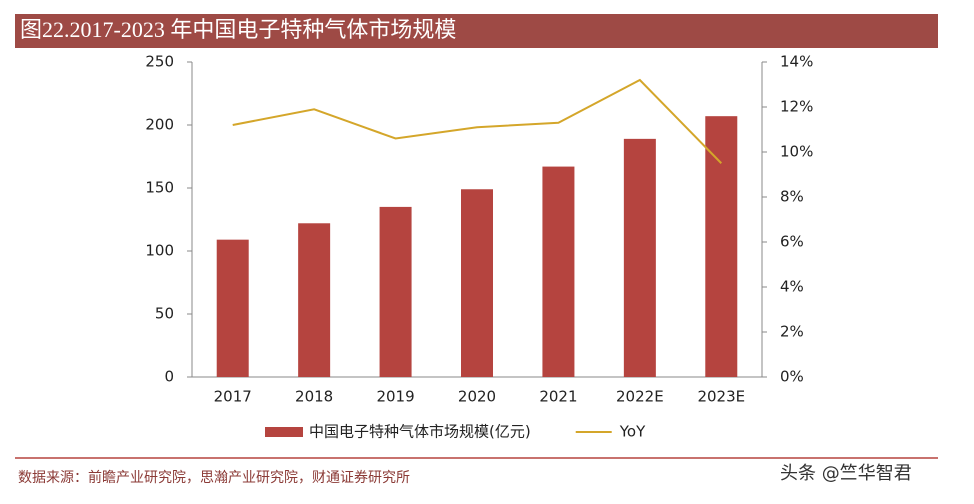 The width and height of the screenshot is (974, 504). I want to click on y2-tick-label: 4%, so click(792, 287).